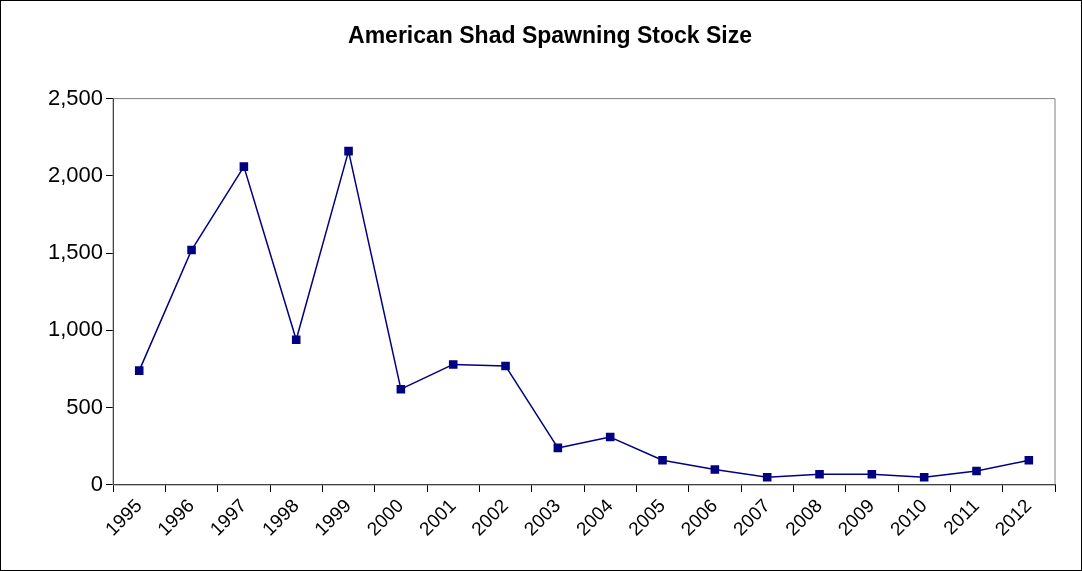 This screenshot has height=571, width=1082. Describe the element at coordinates (75, 97) in the screenshot. I see `y-tick-label: 2,500` at that location.